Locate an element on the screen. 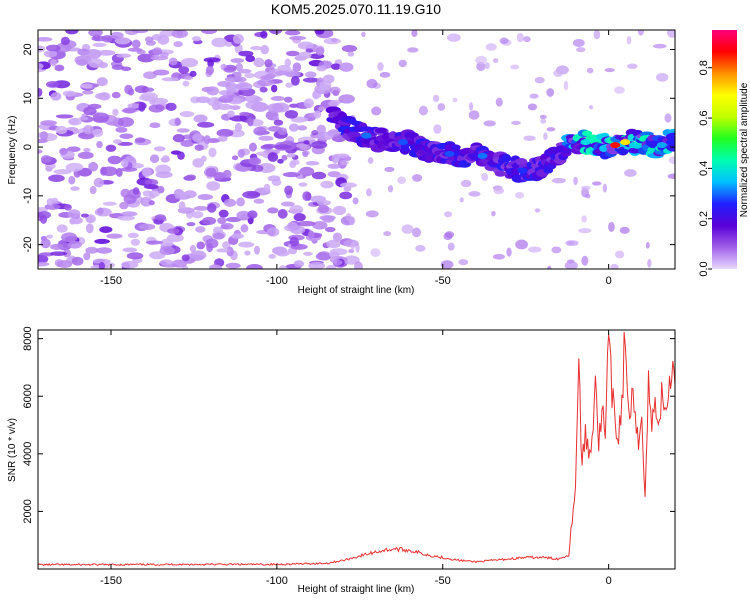 The image size is (750, 600). spectrogram-peak-cell is located at coordinates (625, 142).